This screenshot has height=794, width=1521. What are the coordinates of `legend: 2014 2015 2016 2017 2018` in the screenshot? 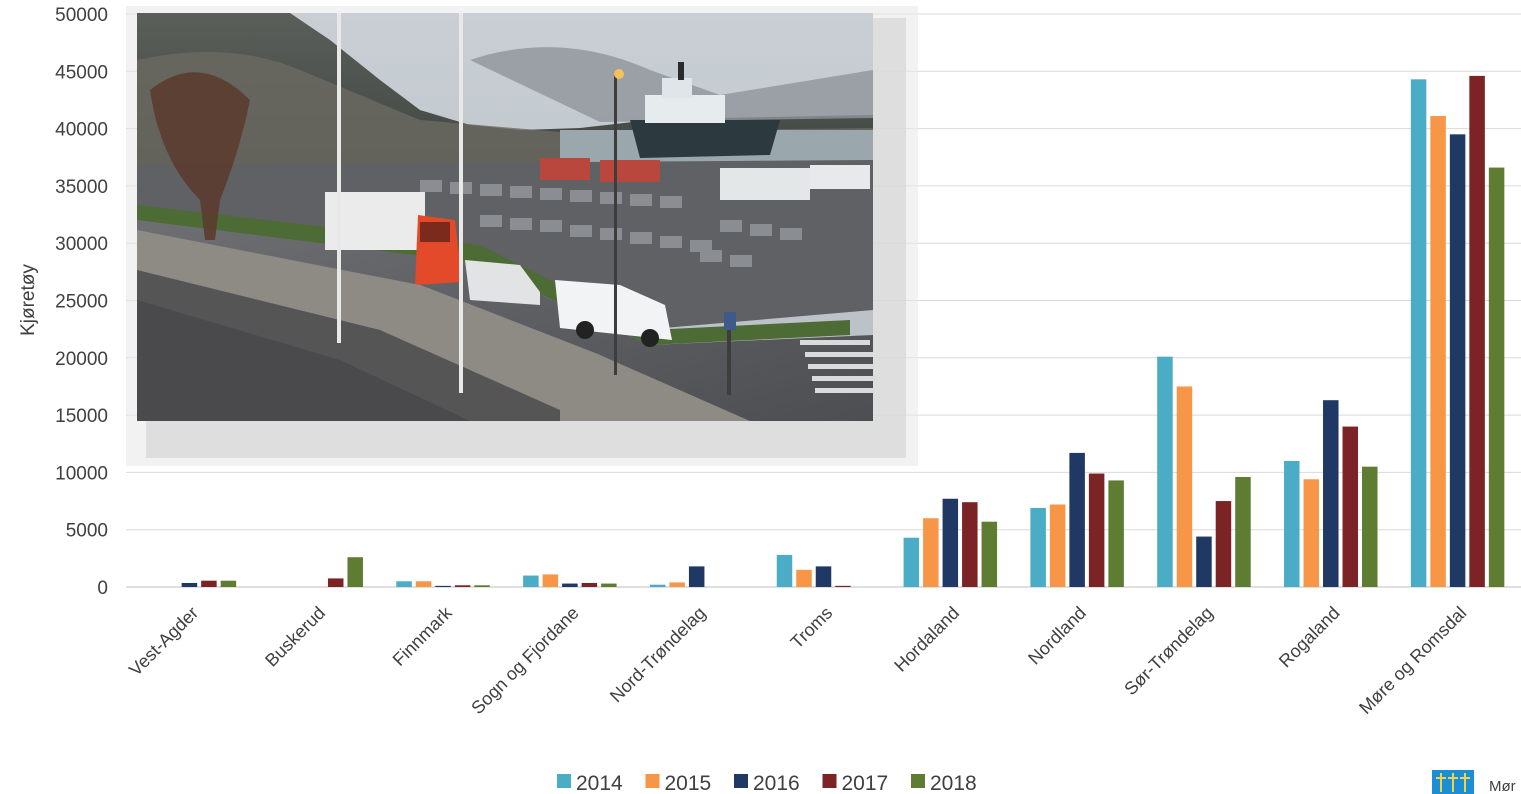 It's located at (767, 783).